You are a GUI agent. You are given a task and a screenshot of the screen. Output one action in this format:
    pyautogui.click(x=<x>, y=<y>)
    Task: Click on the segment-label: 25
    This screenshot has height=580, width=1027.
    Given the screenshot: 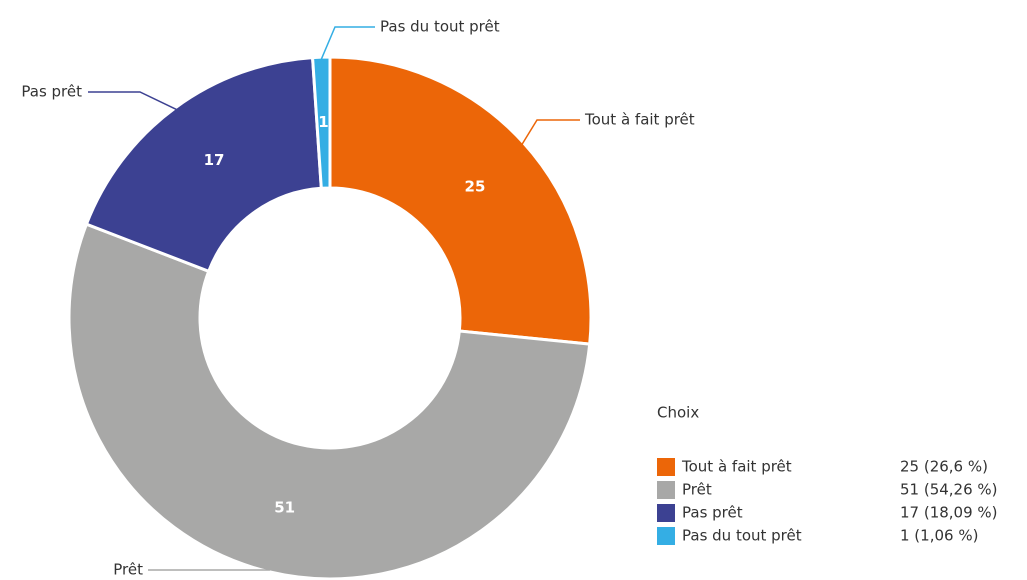 What is the action you would take?
    pyautogui.click(x=475, y=186)
    